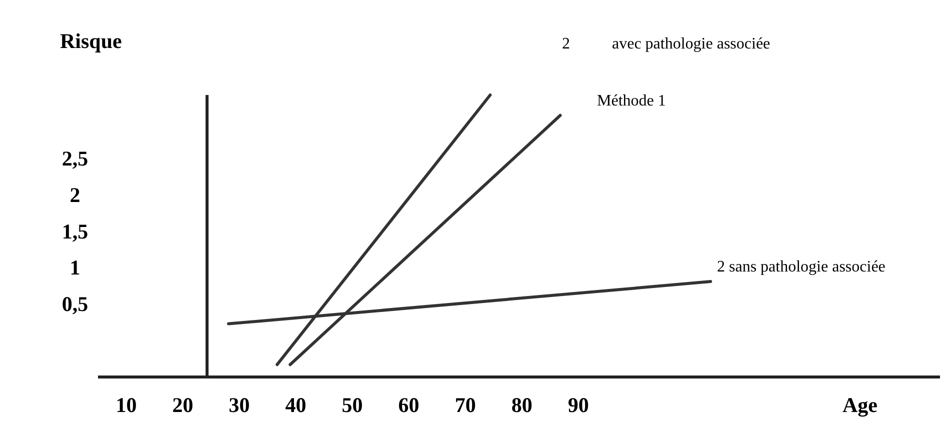 The height and width of the screenshot is (434, 952). Describe the element at coordinates (566, 44) in the screenshot. I see `text: 2` at that location.